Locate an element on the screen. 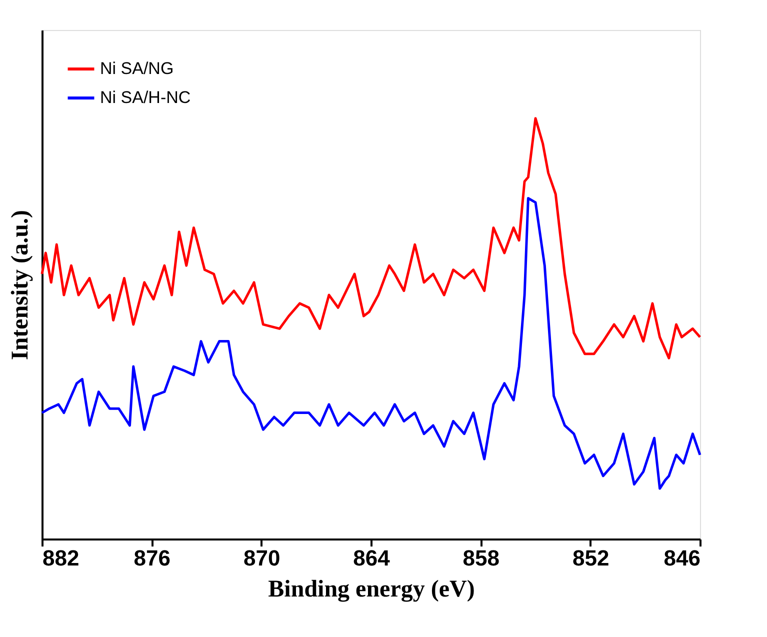 This screenshot has width=767, height=637. x-tick-label: 870 is located at coordinates (261, 558).